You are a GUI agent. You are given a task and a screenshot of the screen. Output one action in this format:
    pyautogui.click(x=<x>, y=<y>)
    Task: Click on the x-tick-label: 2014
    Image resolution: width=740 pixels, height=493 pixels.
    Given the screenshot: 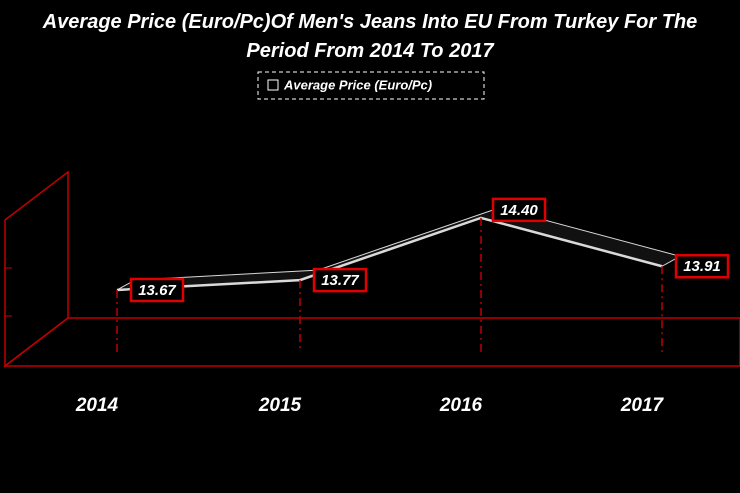 What is the action you would take?
    pyautogui.click(x=97, y=405)
    